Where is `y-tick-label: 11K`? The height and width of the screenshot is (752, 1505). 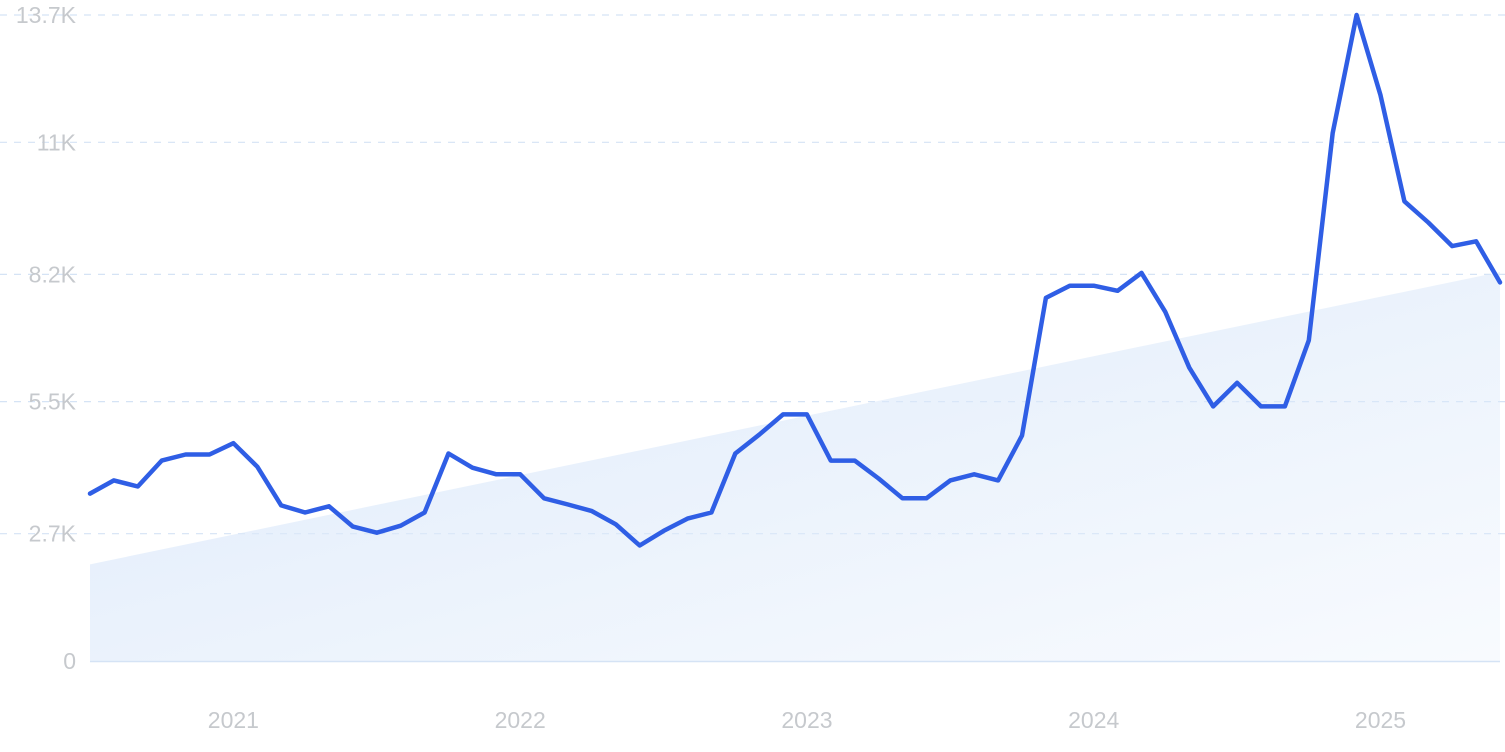
y-tick-label: 11K is located at coordinates (57, 142).